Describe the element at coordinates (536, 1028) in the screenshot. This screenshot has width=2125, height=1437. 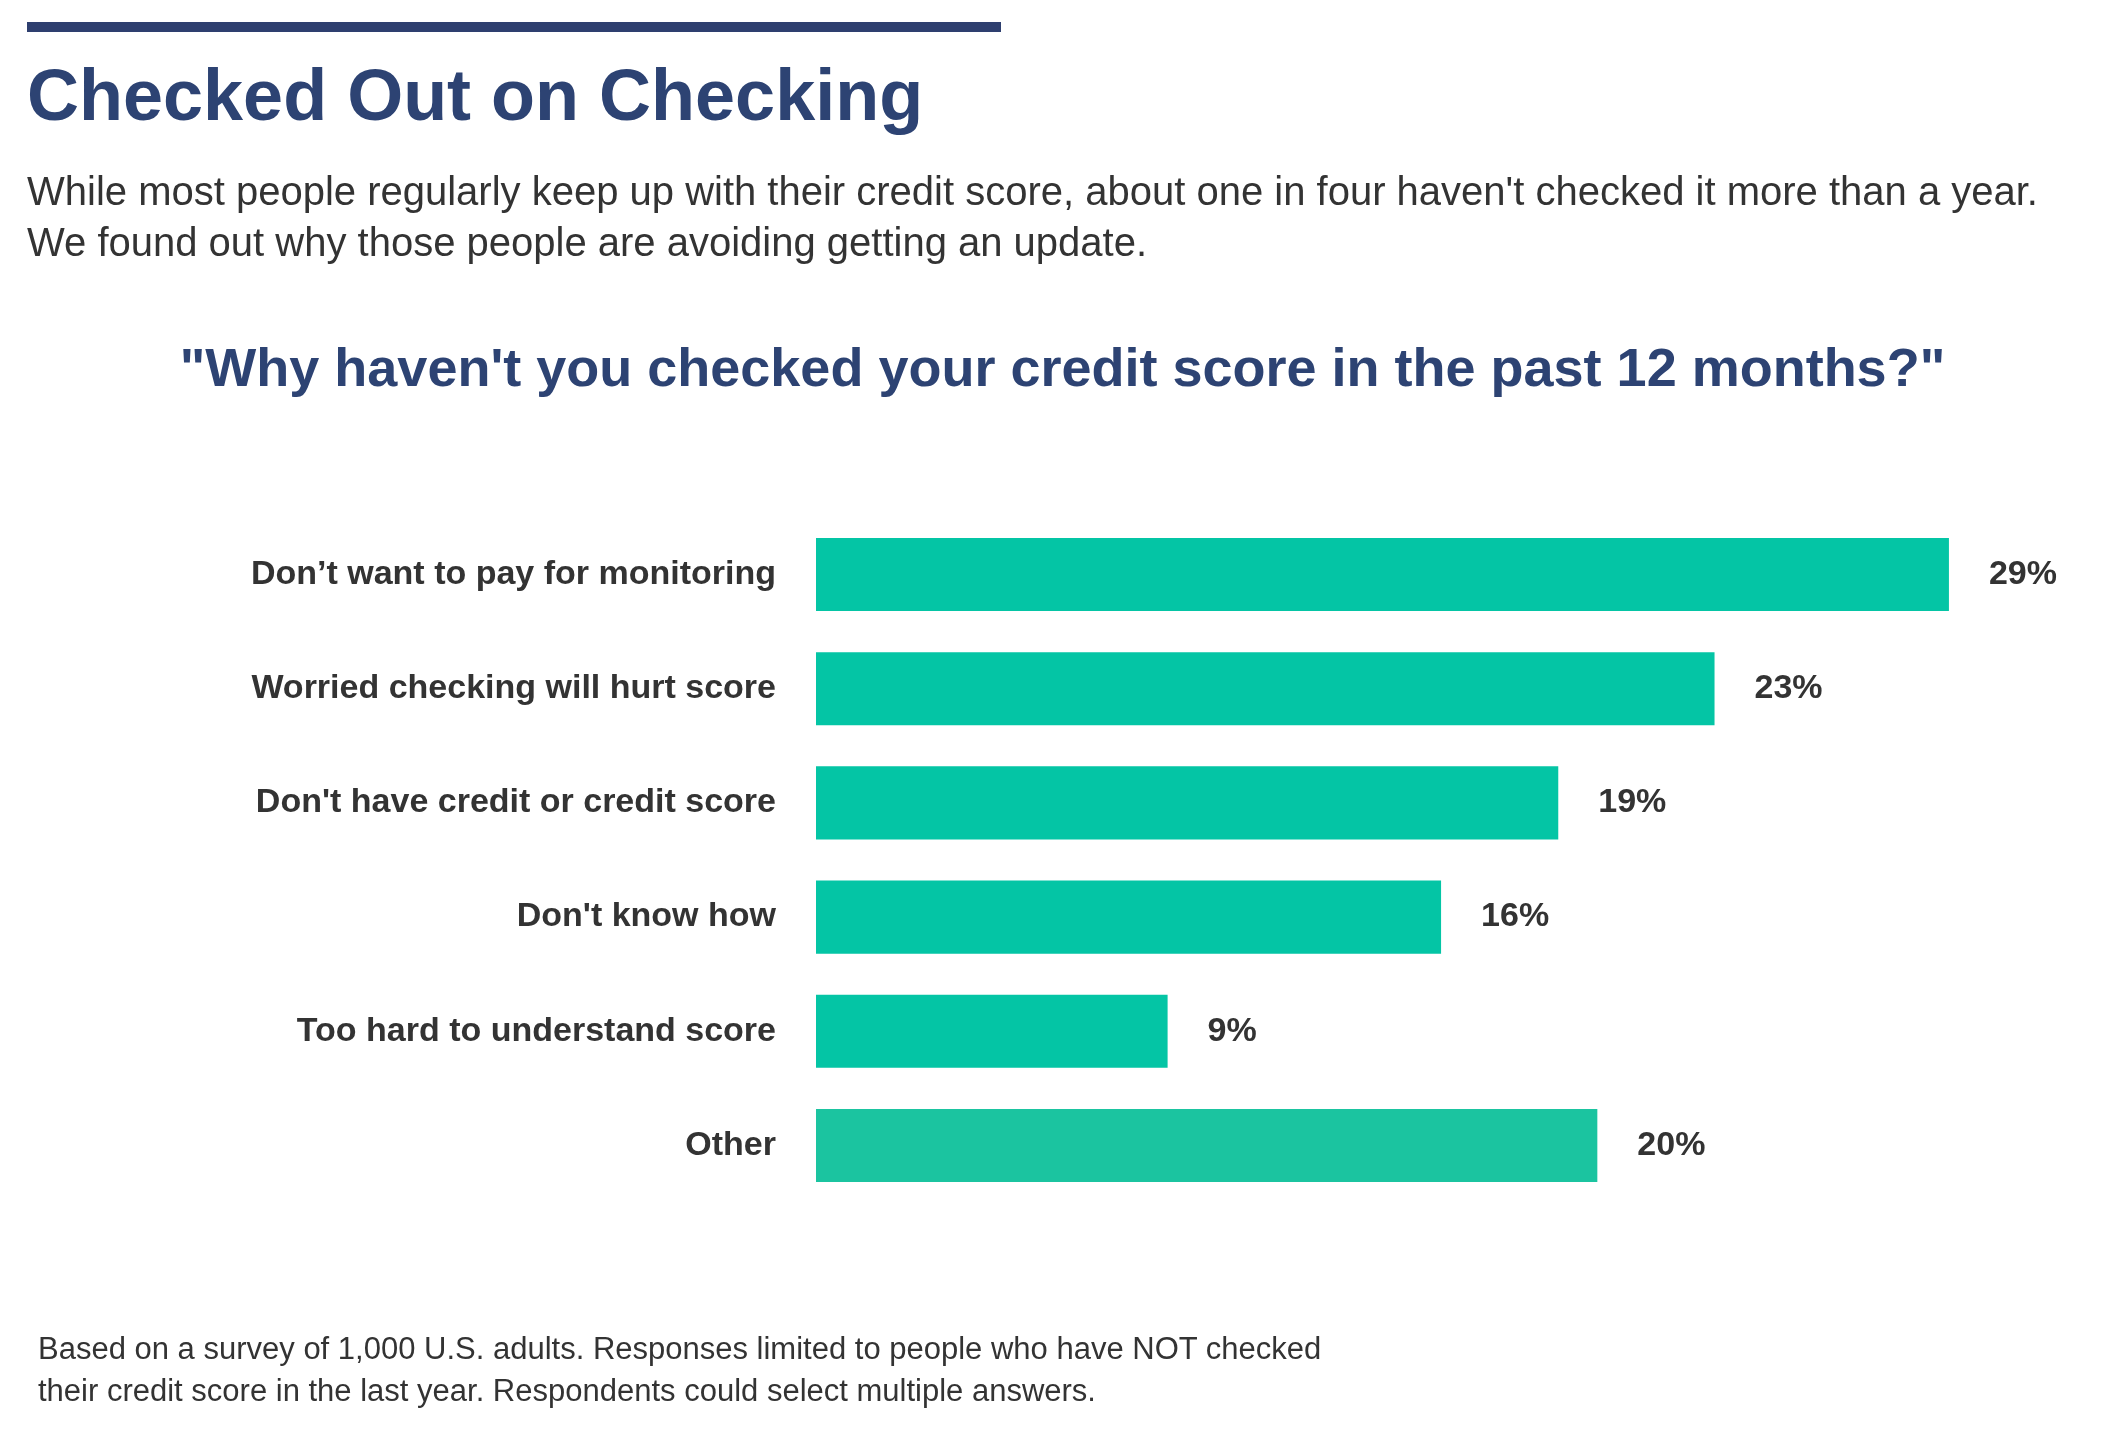
I see `y-tick-label: Too hard to understand score` at that location.